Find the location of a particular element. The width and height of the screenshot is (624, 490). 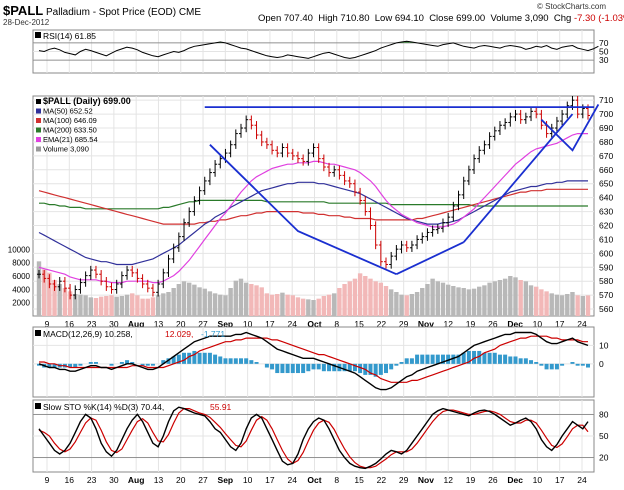

price-tick-label: 670 is located at coordinates (606, 156).